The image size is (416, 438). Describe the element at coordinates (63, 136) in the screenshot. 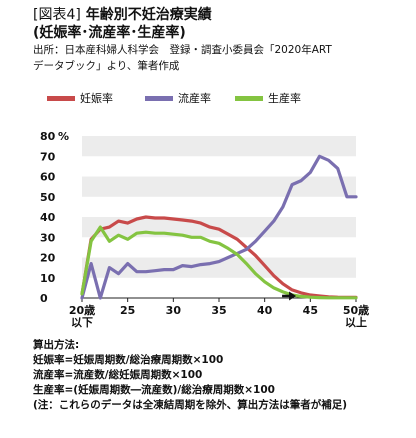

I see `y-axis-unit: %` at that location.